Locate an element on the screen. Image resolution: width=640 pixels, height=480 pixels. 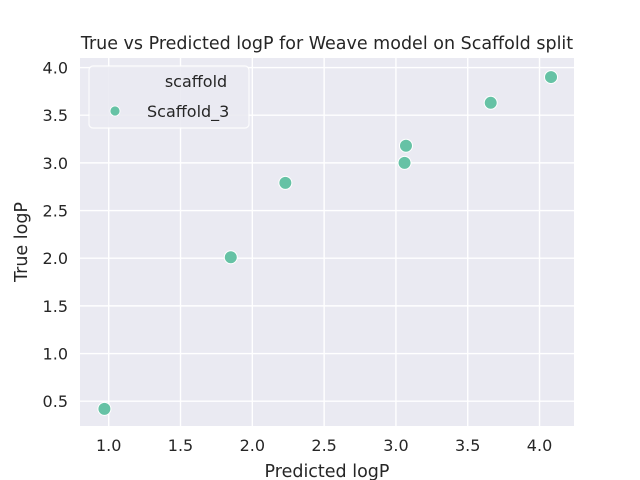
x-tick-label: 4.0 is located at coordinates (539, 445).